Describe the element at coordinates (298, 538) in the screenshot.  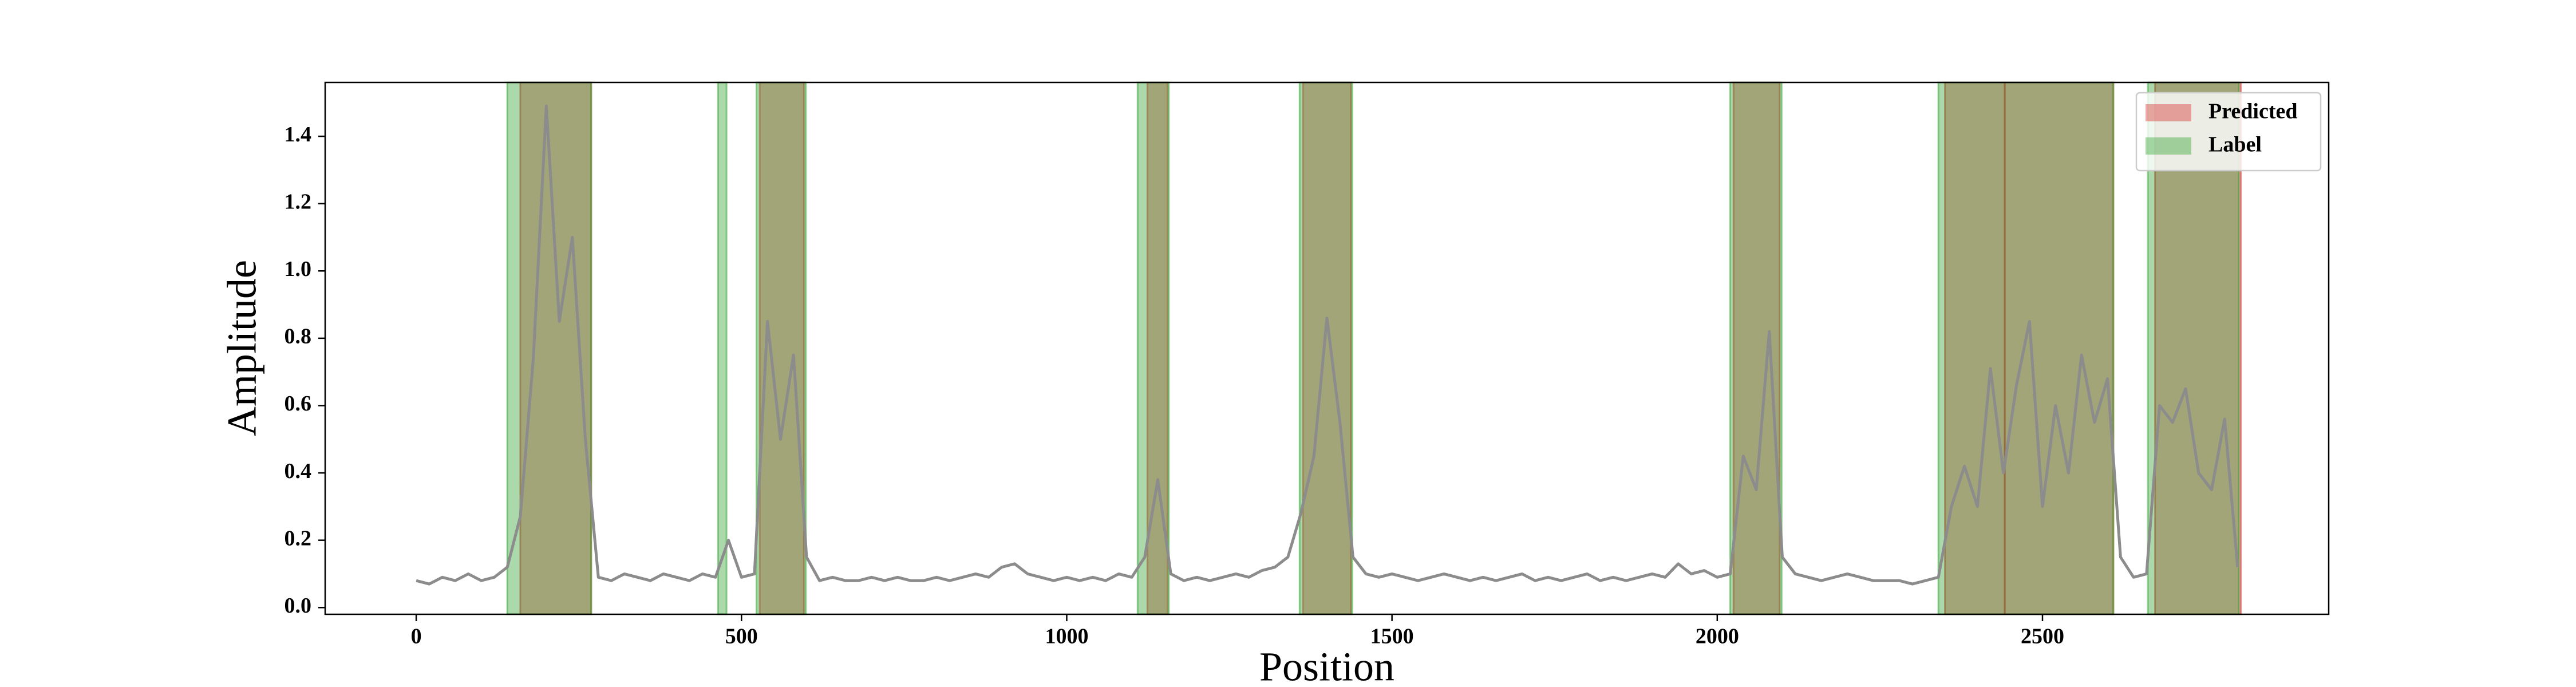
I see `y-tick-label: 0.2` at that location.